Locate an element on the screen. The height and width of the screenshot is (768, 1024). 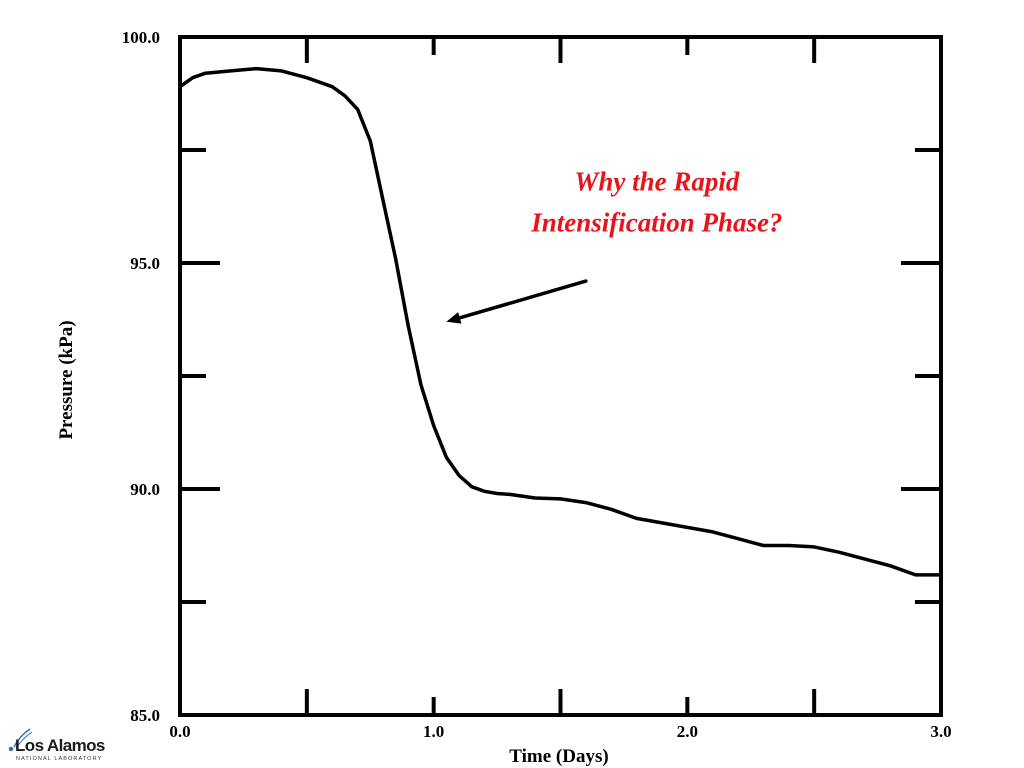
los-alamos-logo: Los Alamos NATIONAL LABORATORY is located at coordinates (67, 747).